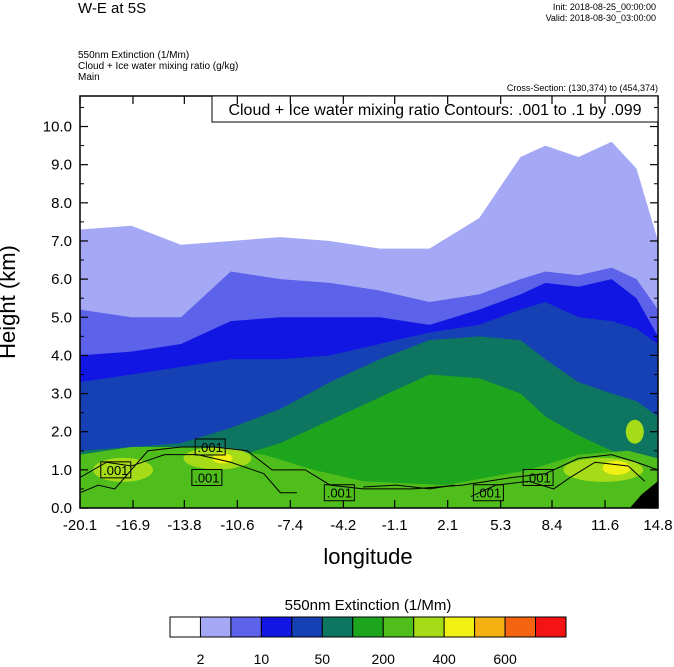 Image resolution: width=674 pixels, height=667 pixels. What do you see at coordinates (605, 525) in the screenshot?
I see `x-tick-label: 11.6` at bounding box center [605, 525].